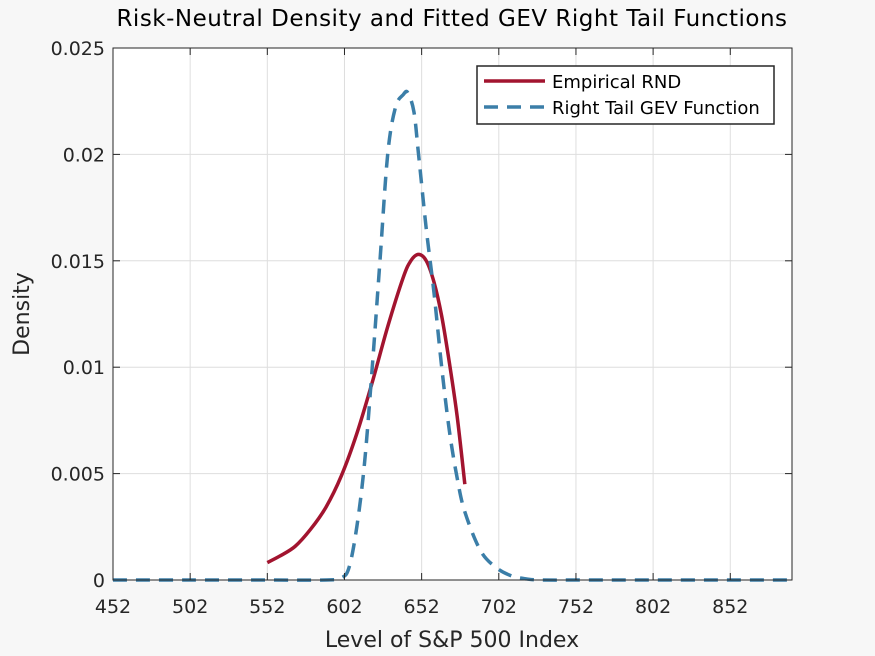 This screenshot has height=656, width=875. What do you see at coordinates (84, 368) in the screenshot?
I see `y-tick-label: 0.01` at bounding box center [84, 368].